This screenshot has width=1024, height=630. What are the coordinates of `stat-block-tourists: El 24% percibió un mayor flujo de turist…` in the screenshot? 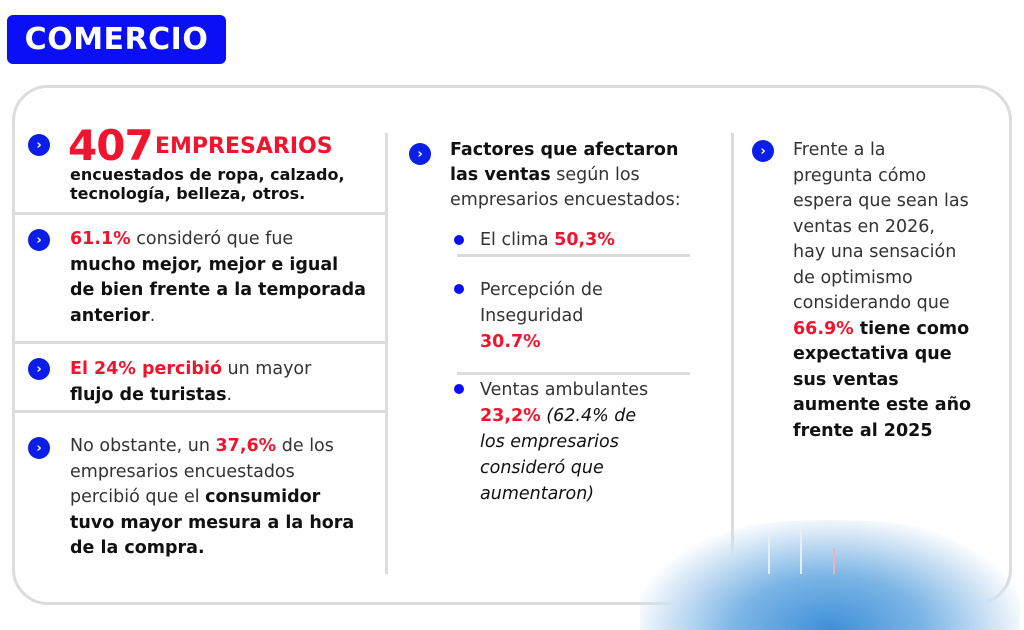 It's located at (191, 382).